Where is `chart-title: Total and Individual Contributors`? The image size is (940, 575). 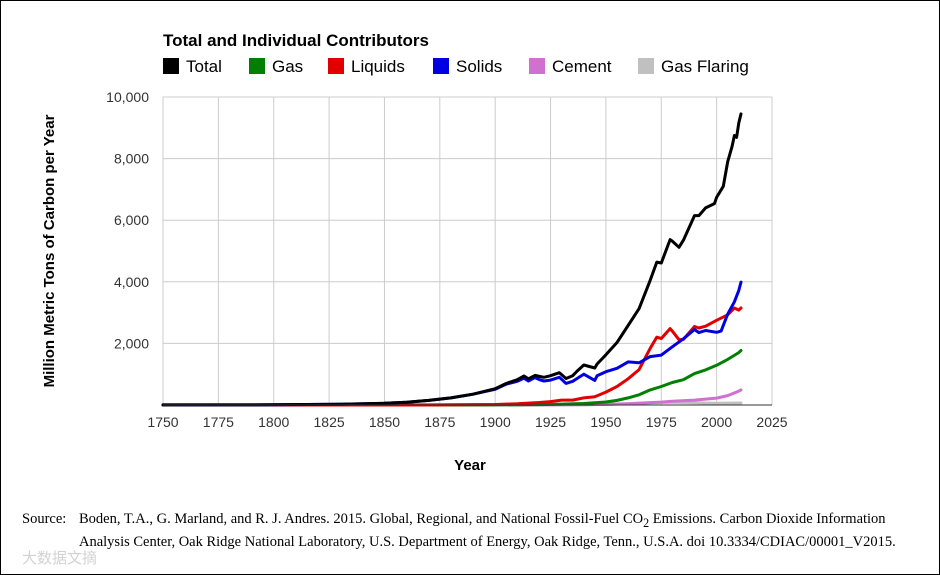 chart-title: Total and Individual Contributors is located at coordinates (296, 40).